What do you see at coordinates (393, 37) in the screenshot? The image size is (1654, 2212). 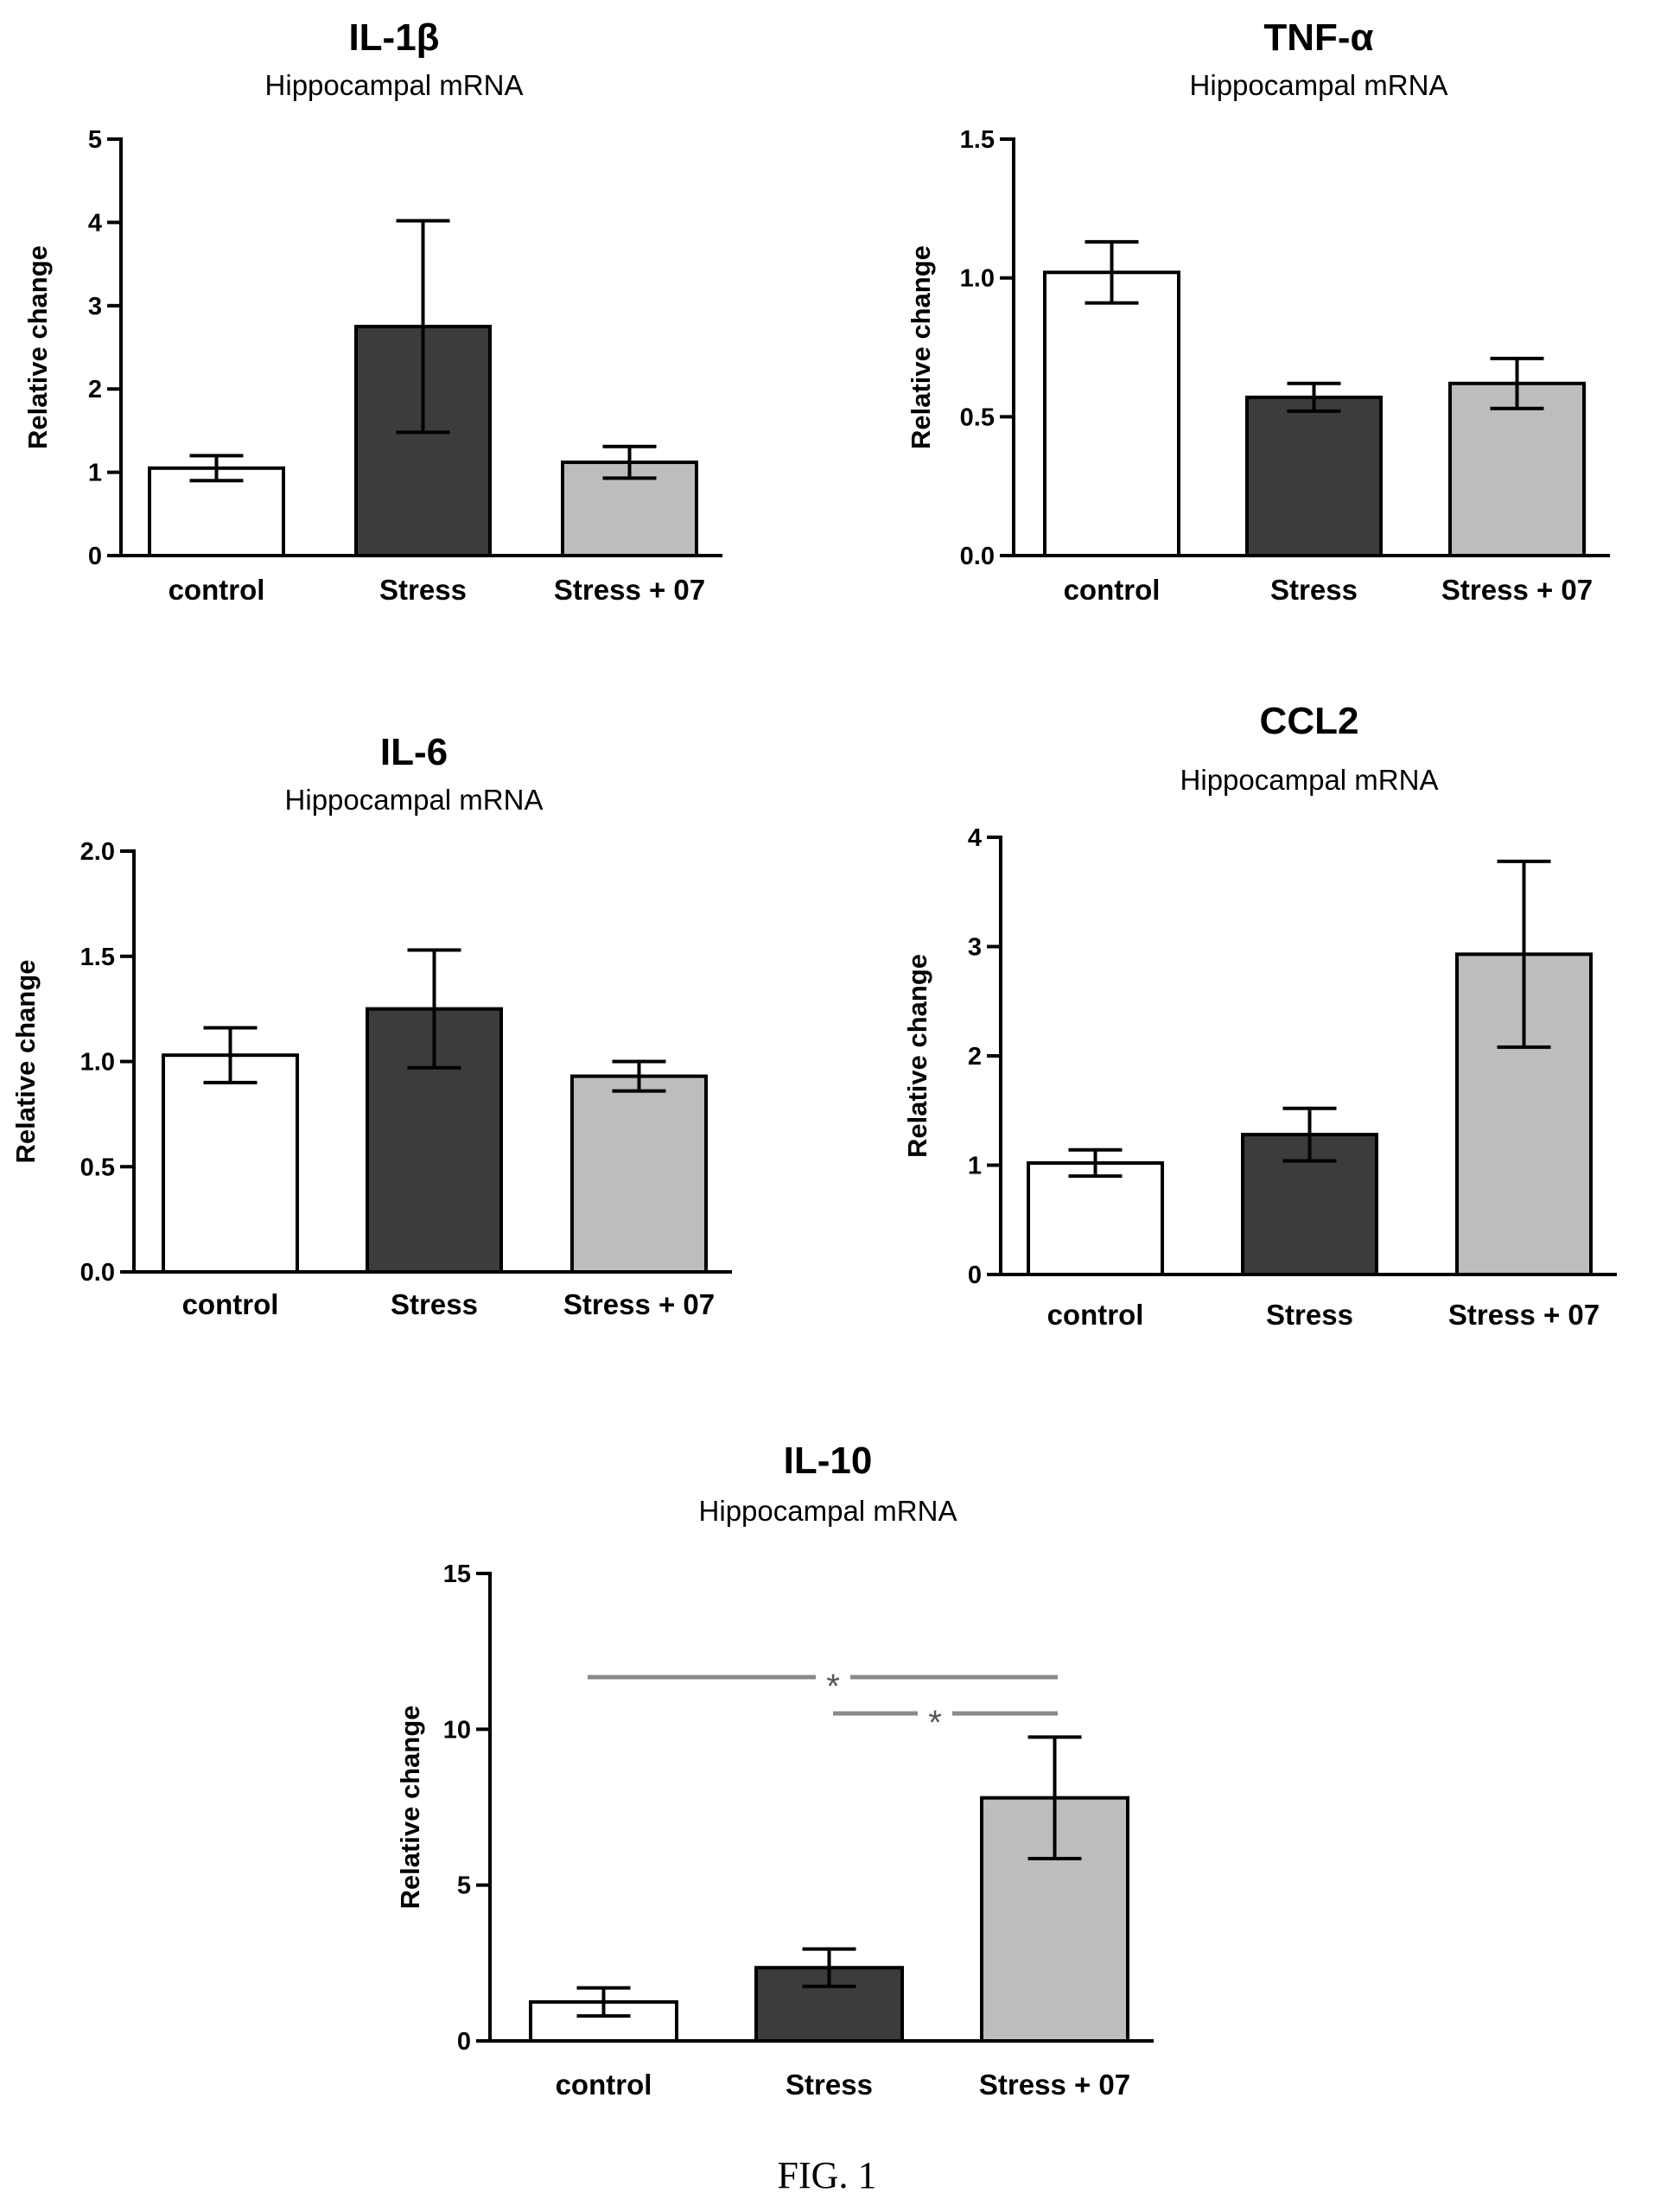 I see `chart-title: IL-1β` at bounding box center [393, 37].